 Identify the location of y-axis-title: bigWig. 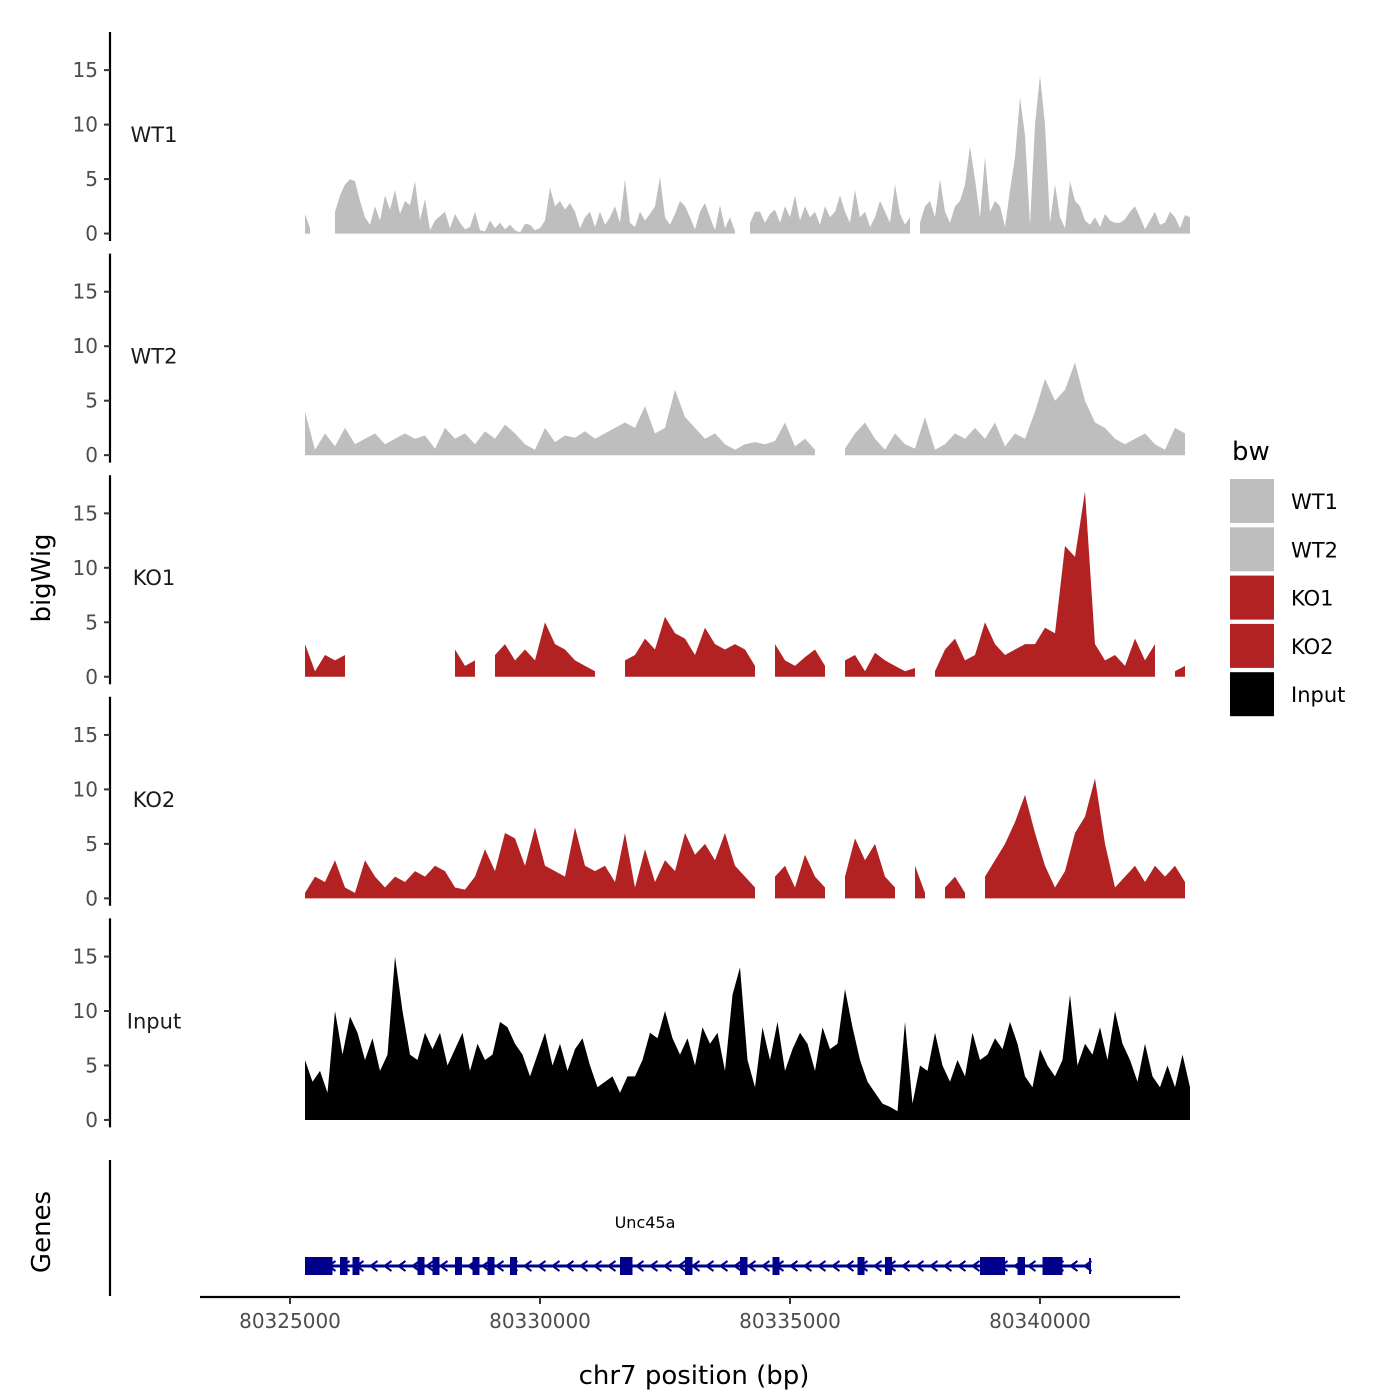
(42, 577).